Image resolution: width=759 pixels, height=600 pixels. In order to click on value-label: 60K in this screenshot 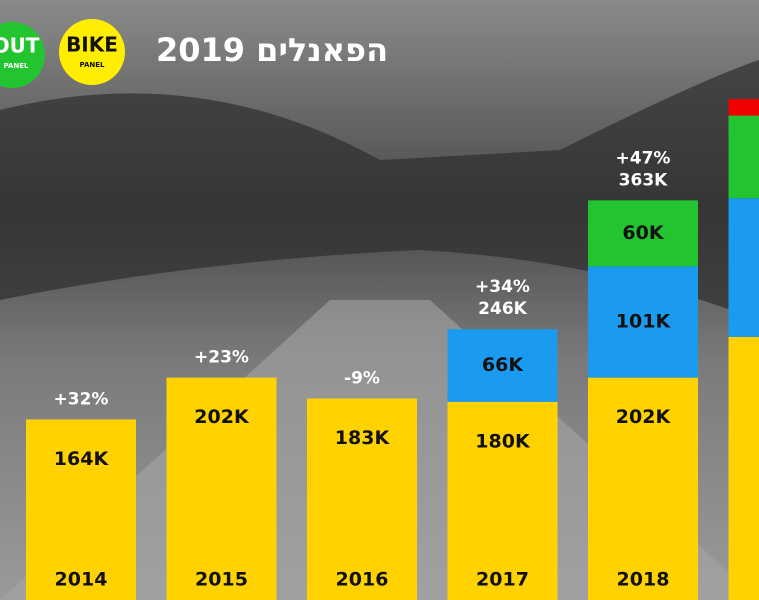, I will do `click(643, 233)`.